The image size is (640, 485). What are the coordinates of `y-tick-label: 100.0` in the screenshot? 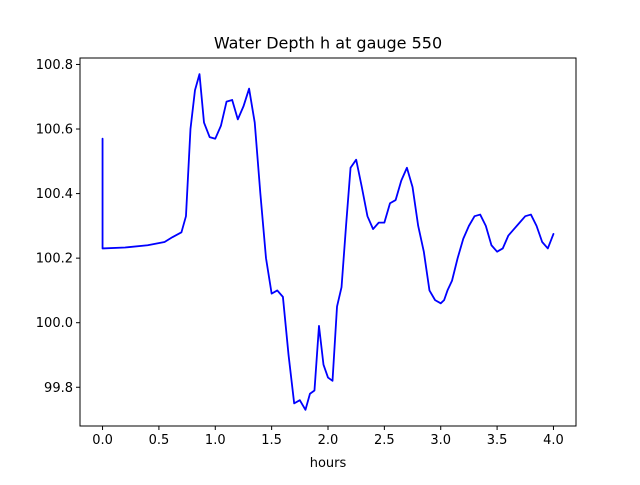 It's located at (54, 323).